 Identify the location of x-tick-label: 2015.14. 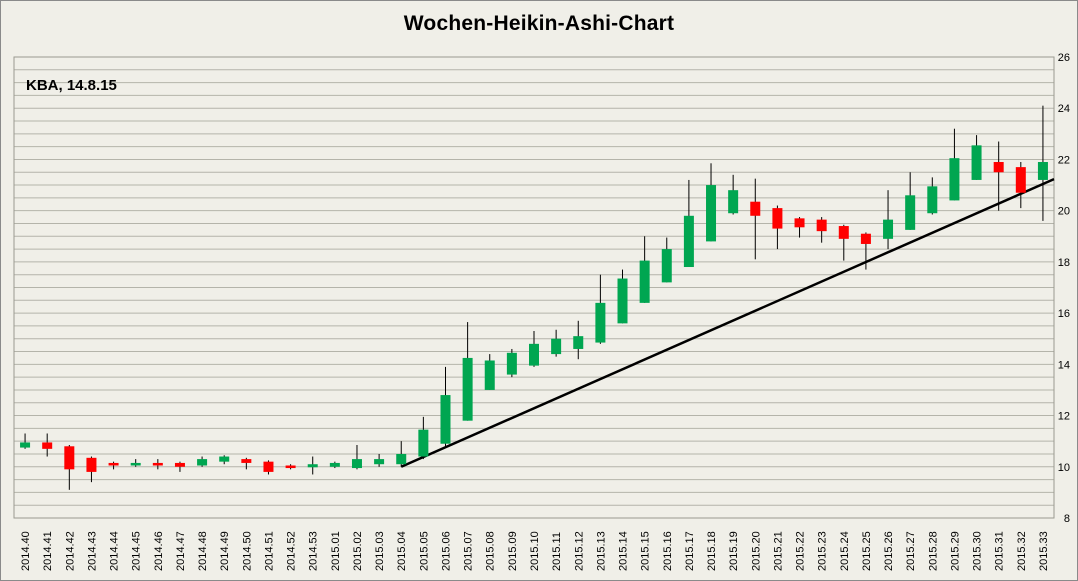
(624, 551).